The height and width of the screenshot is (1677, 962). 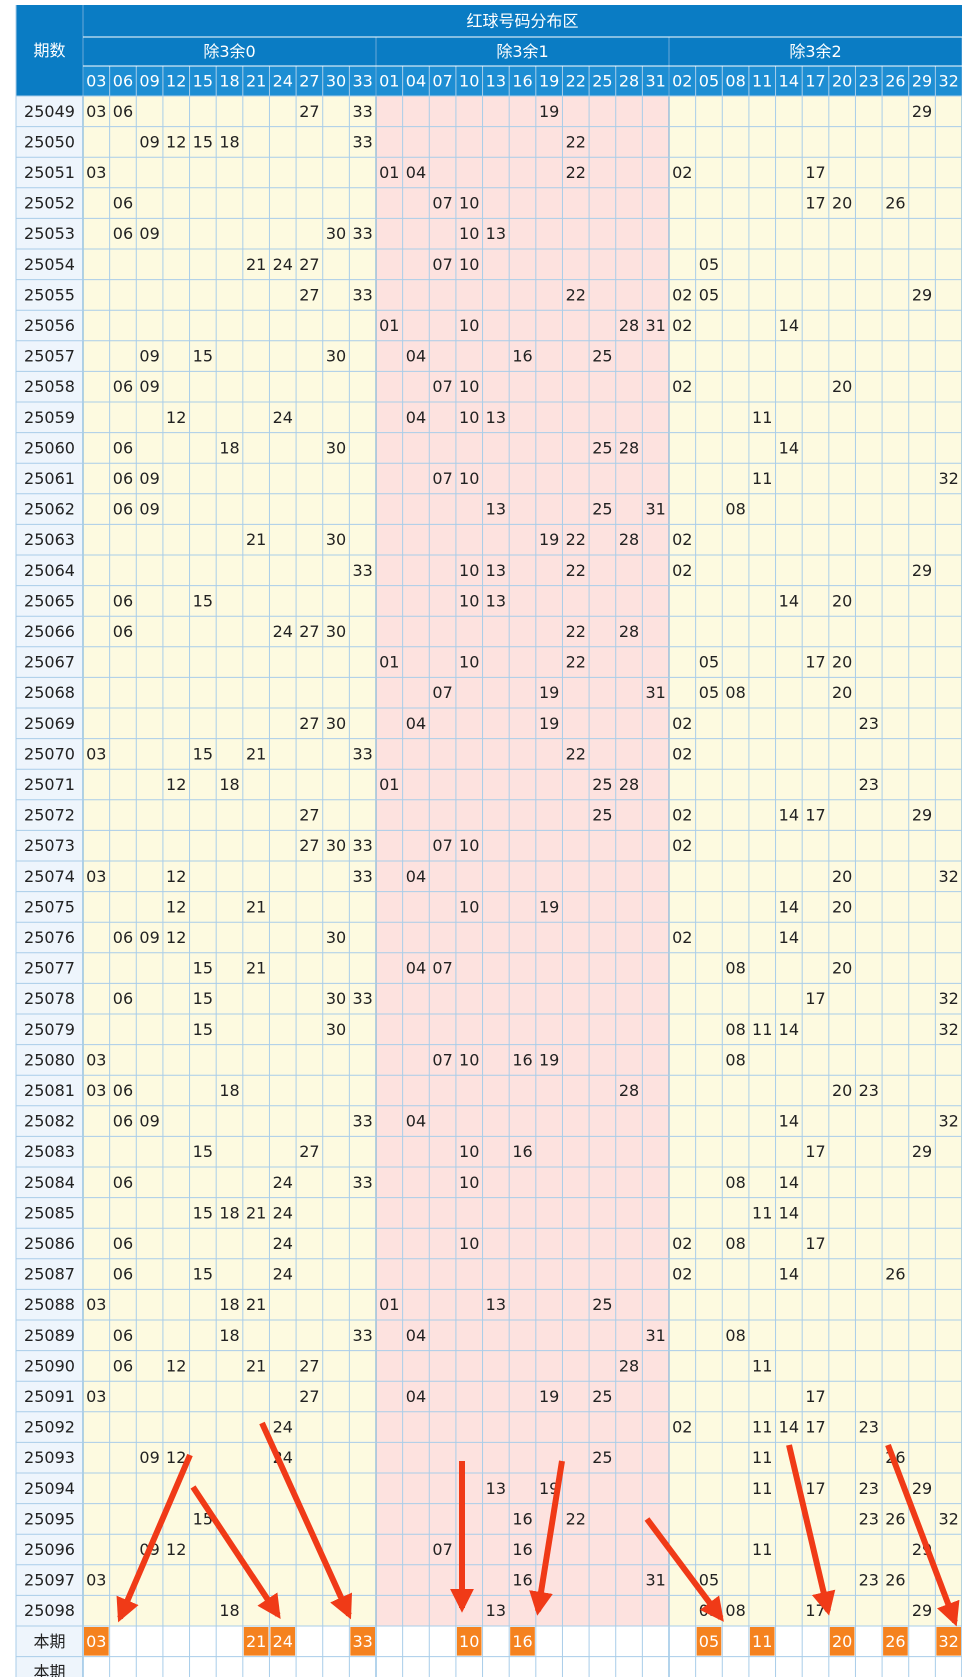 I want to click on drawn-number: 28, so click(x=629, y=1090).